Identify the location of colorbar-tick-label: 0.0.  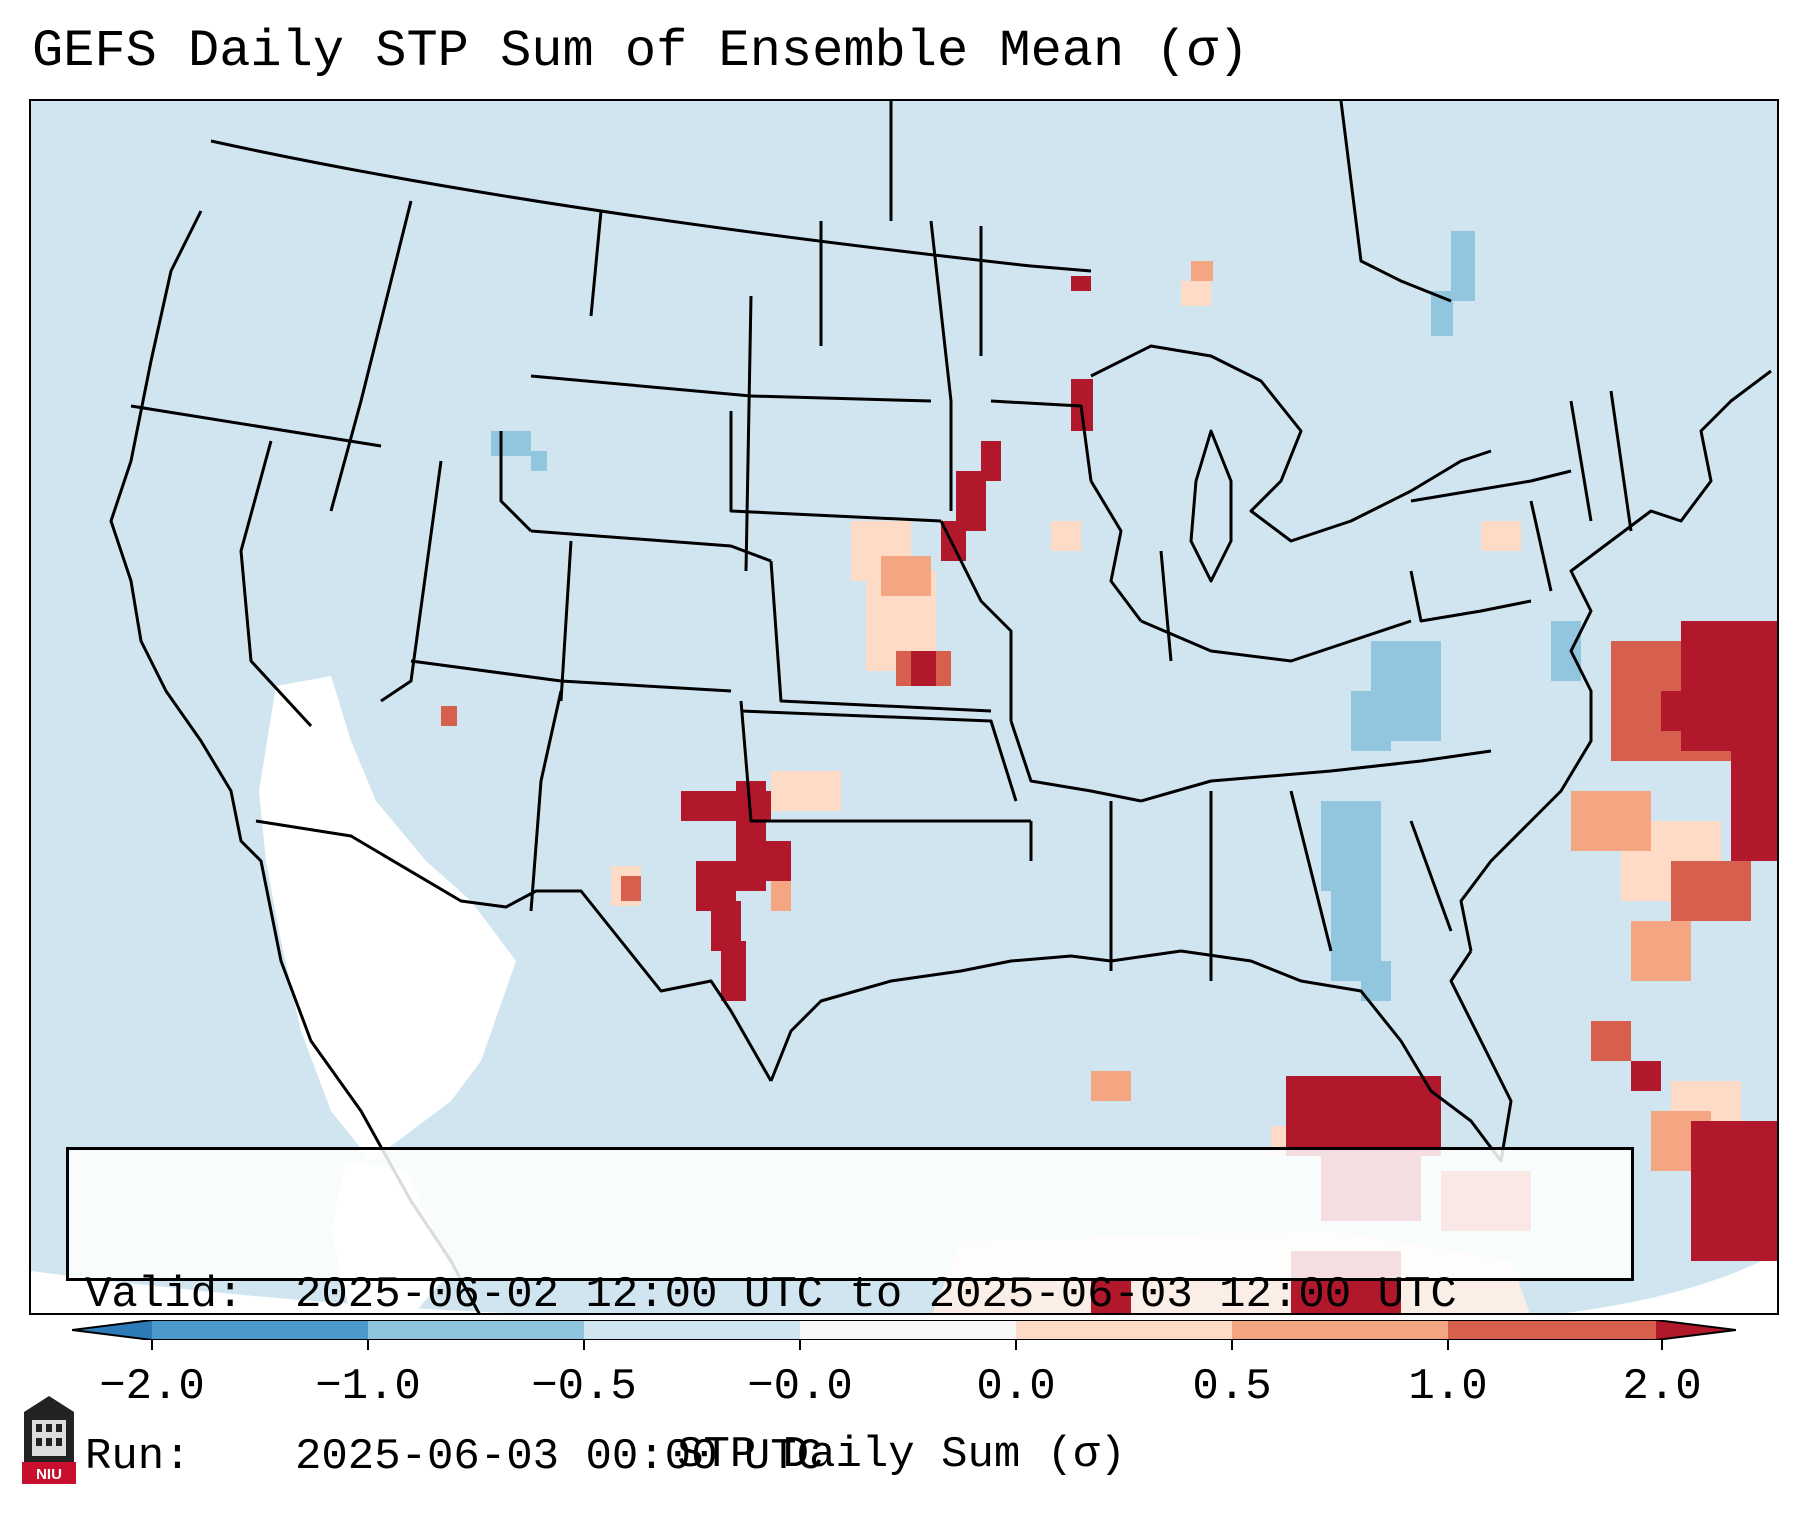
(1016, 1387).